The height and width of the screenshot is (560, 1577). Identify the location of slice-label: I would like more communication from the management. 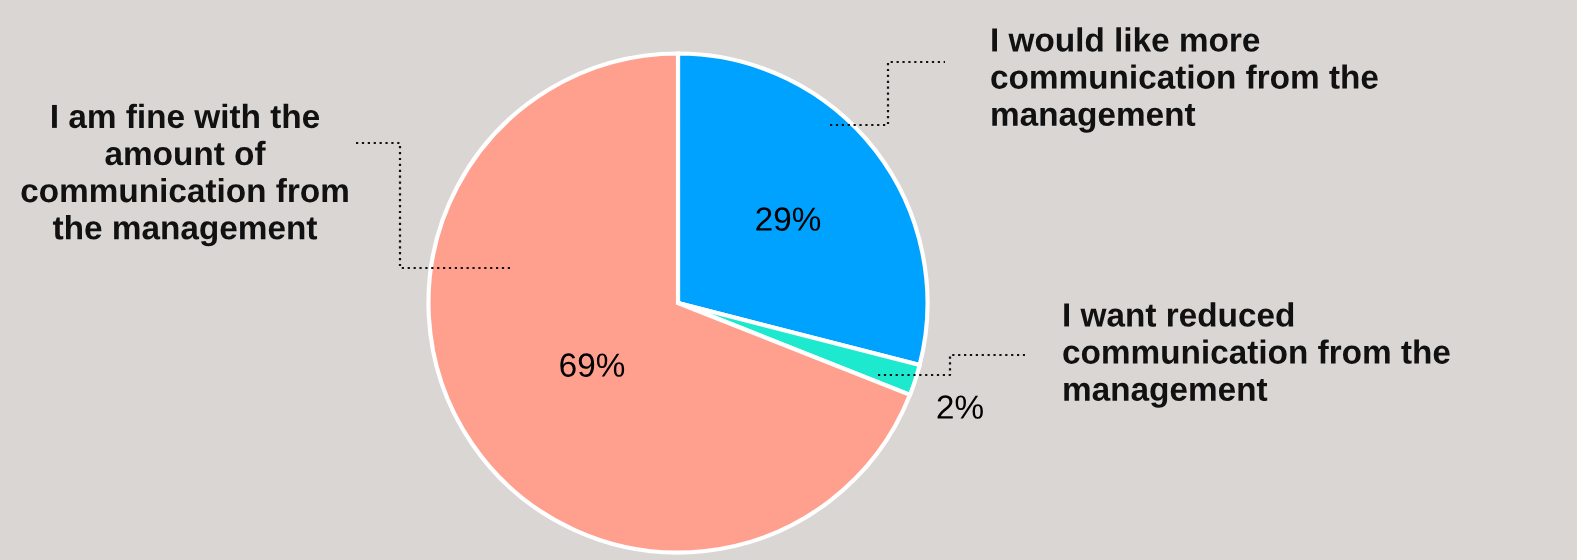
(1184, 80).